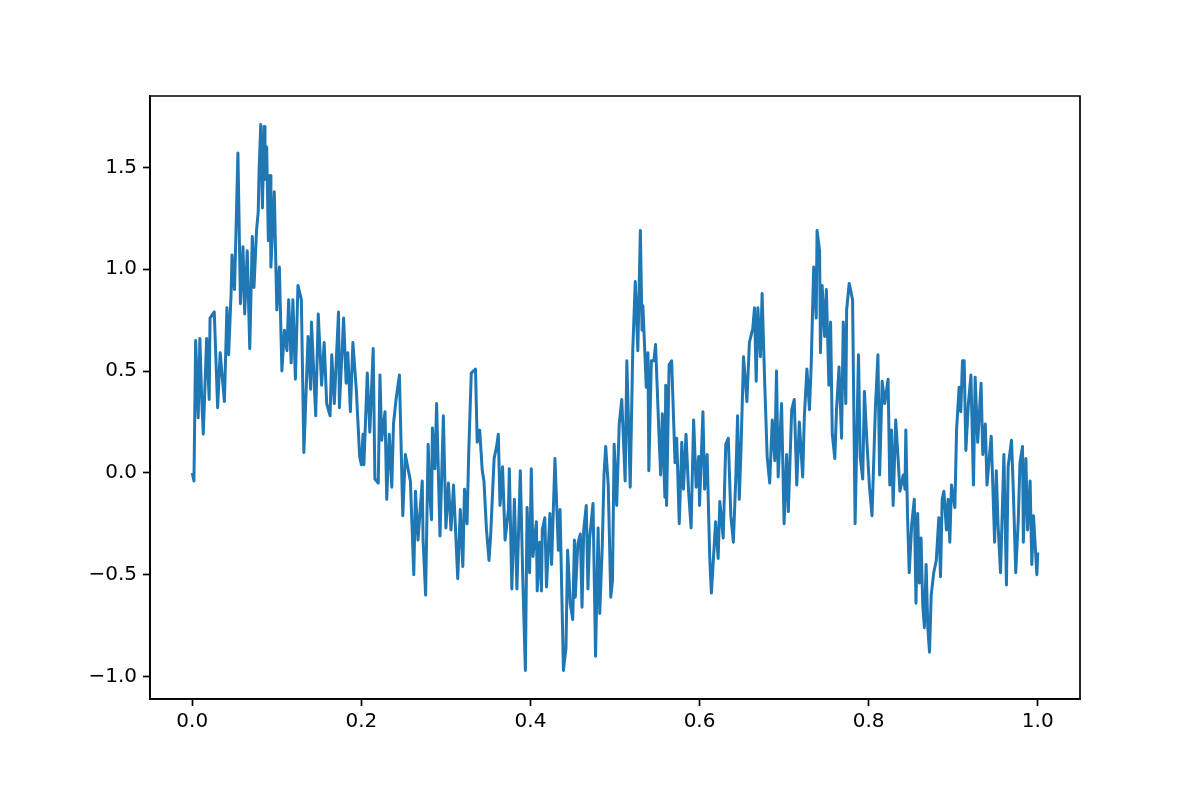  What do you see at coordinates (121, 267) in the screenshot?
I see `y-tick-label: 1.0` at bounding box center [121, 267].